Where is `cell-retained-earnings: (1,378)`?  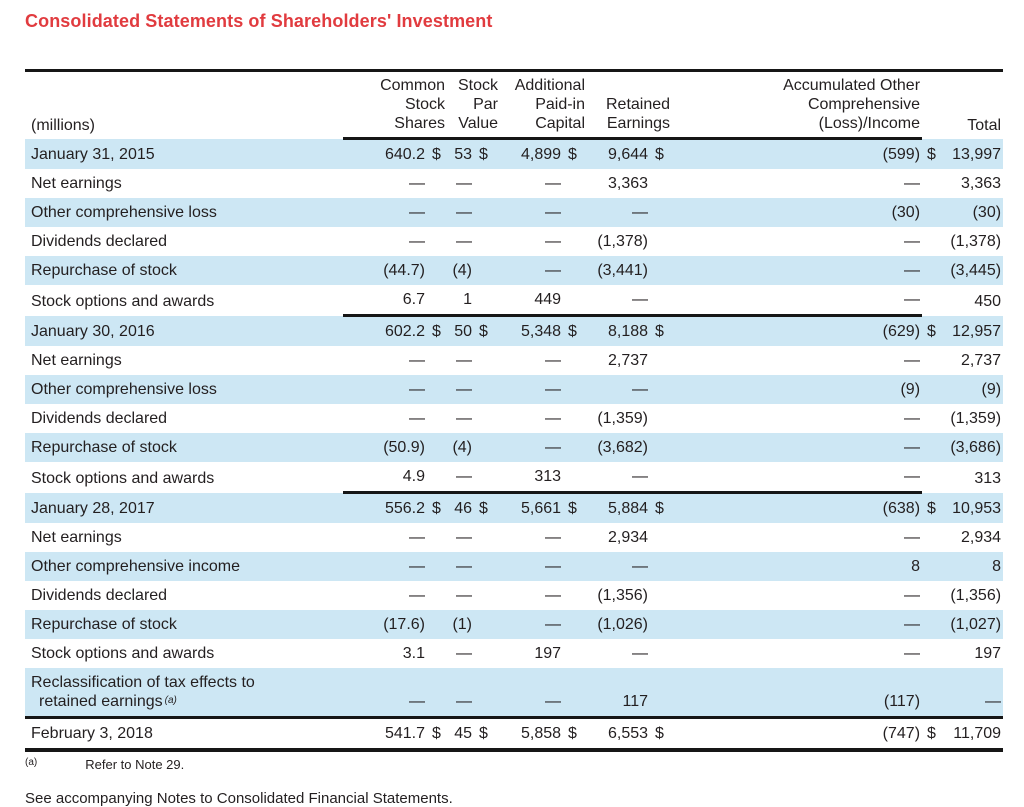 cell-retained-earnings: (1,378) is located at coordinates (623, 241).